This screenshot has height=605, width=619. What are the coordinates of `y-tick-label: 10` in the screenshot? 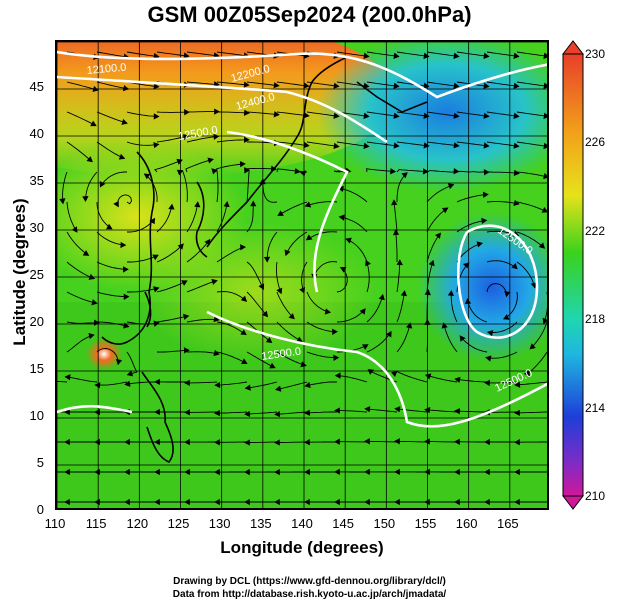 It's located at (36, 415).